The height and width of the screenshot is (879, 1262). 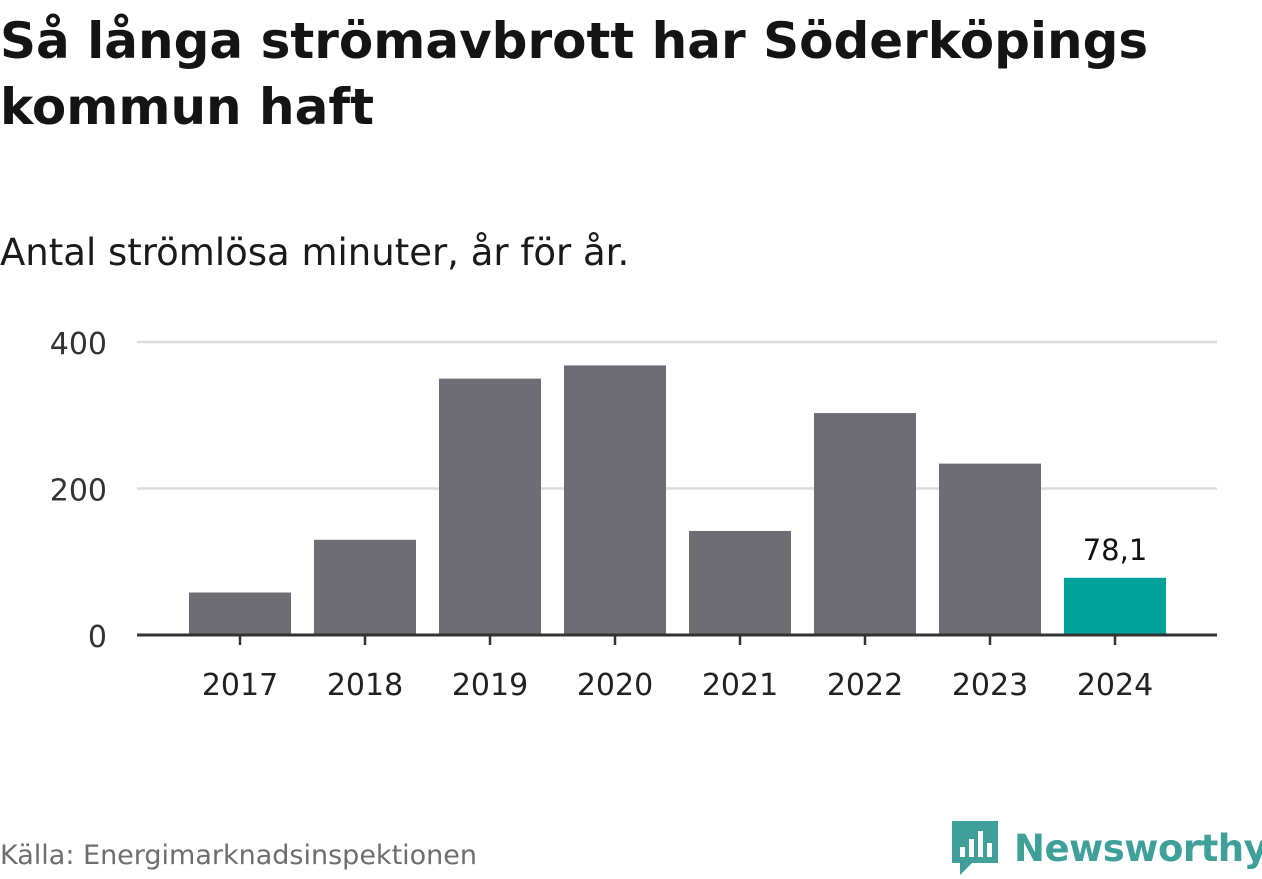 I want to click on x-axis-ticks: 2017 2018 2019 2020 2021 2022 2023 2024, so click(x=677, y=669).